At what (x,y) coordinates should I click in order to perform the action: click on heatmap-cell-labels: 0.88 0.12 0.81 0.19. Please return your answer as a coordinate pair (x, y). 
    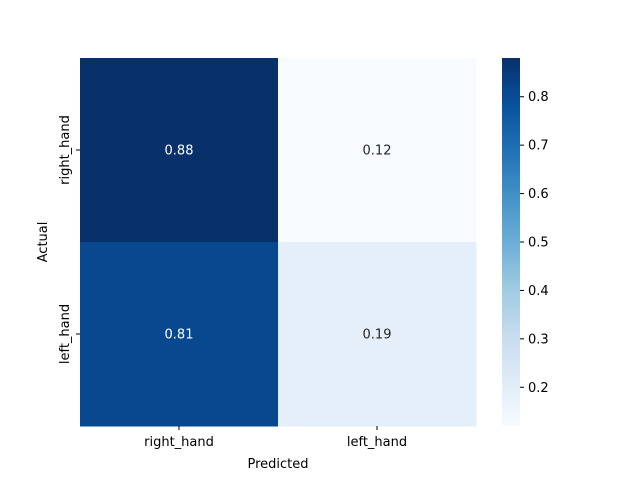
    Looking at the image, I should click on (278, 243).